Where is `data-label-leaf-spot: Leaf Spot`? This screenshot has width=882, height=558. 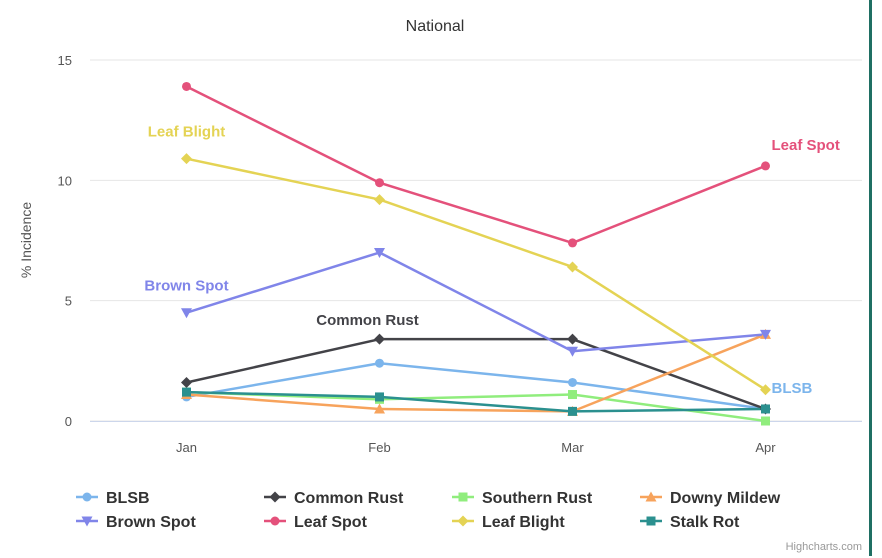
data-label-leaf-spot: Leaf Spot is located at coordinates (806, 145).